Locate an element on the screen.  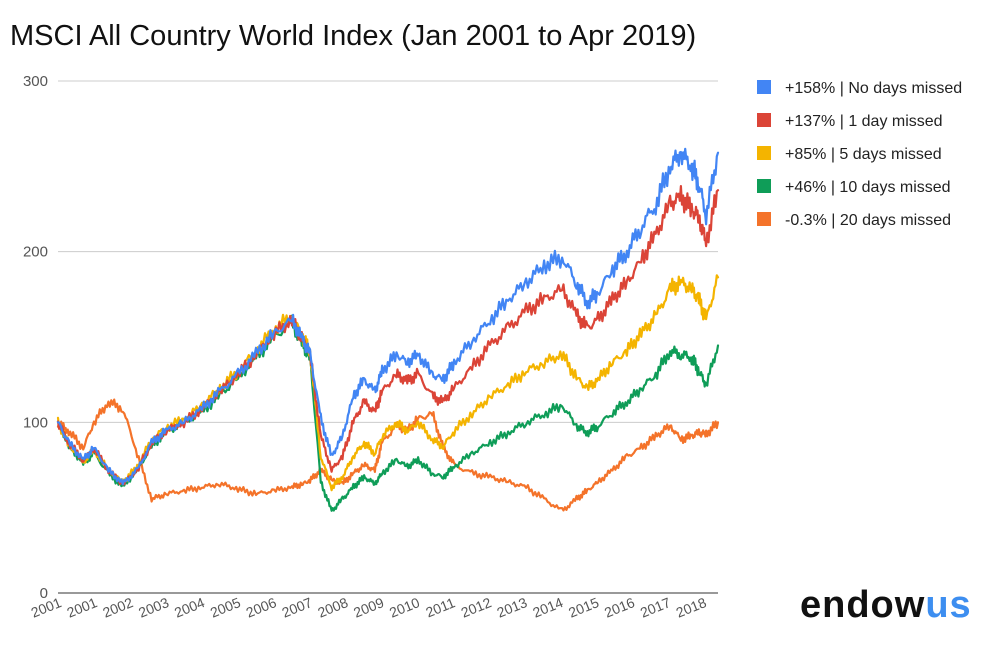
legend-label: -0.3% | 20 days missed is located at coordinates (868, 220).